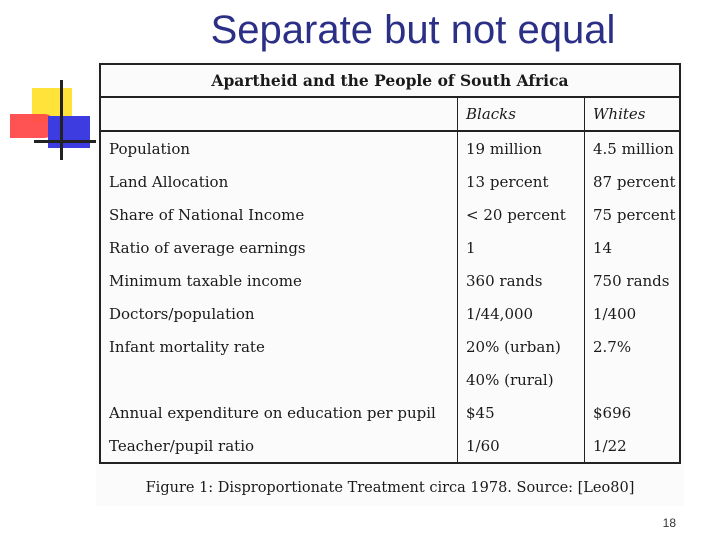 This screenshot has height=540, width=720. Describe the element at coordinates (61, 120) in the screenshot. I see `logo-vertical-line` at that location.